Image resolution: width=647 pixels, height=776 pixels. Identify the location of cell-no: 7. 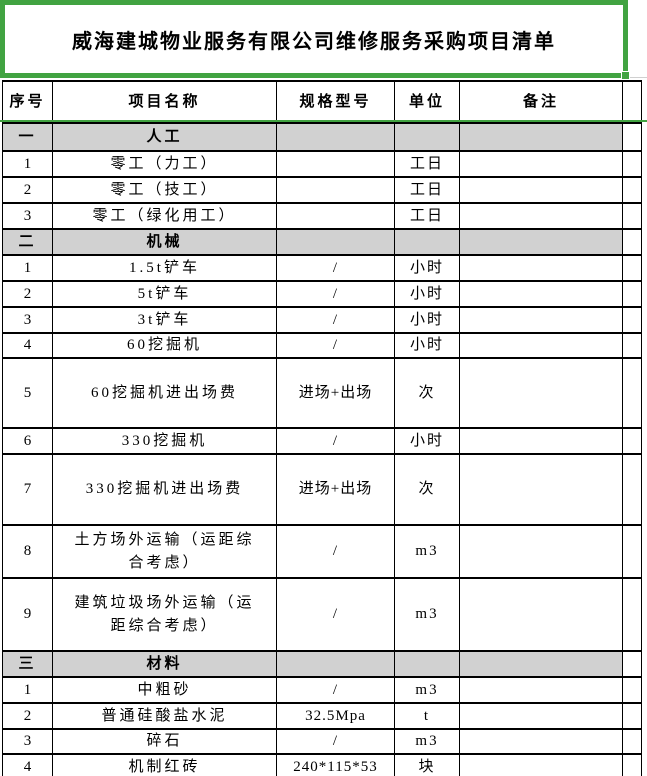
(27, 489).